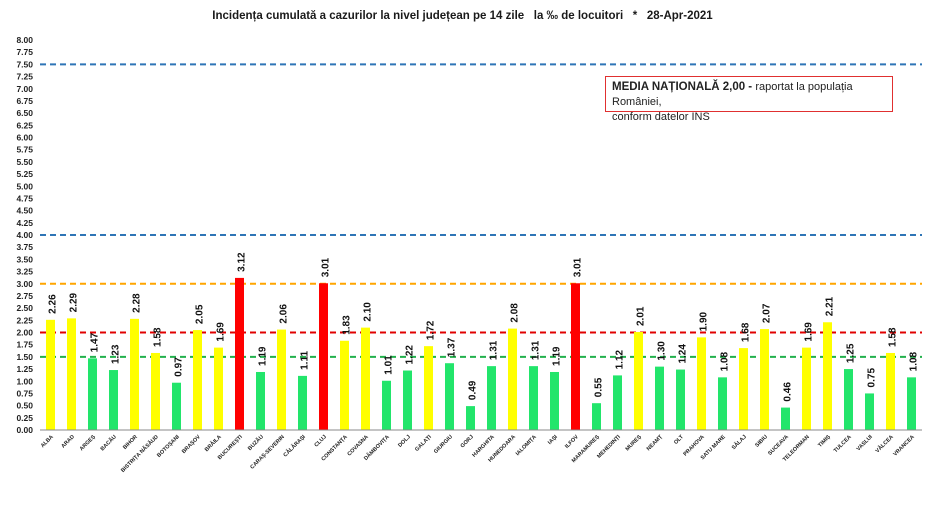 The image size is (925, 515). What do you see at coordinates (739, 442) in the screenshot?
I see `category-label: SĂLAJ` at bounding box center [739, 442].